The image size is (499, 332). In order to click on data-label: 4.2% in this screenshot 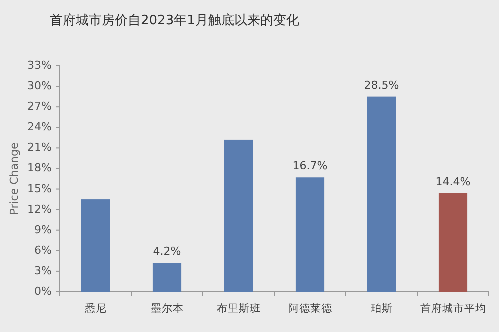, I will do `click(167, 251)`.